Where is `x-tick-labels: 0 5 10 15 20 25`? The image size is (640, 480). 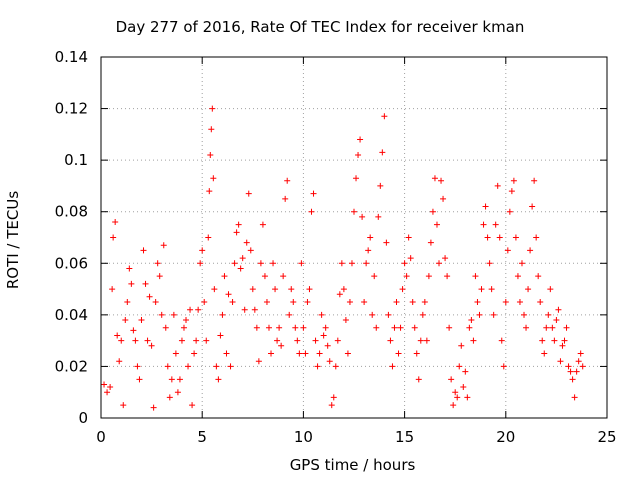
x-tick-labels: 0 5 10 15 20 25 is located at coordinates (356, 437).